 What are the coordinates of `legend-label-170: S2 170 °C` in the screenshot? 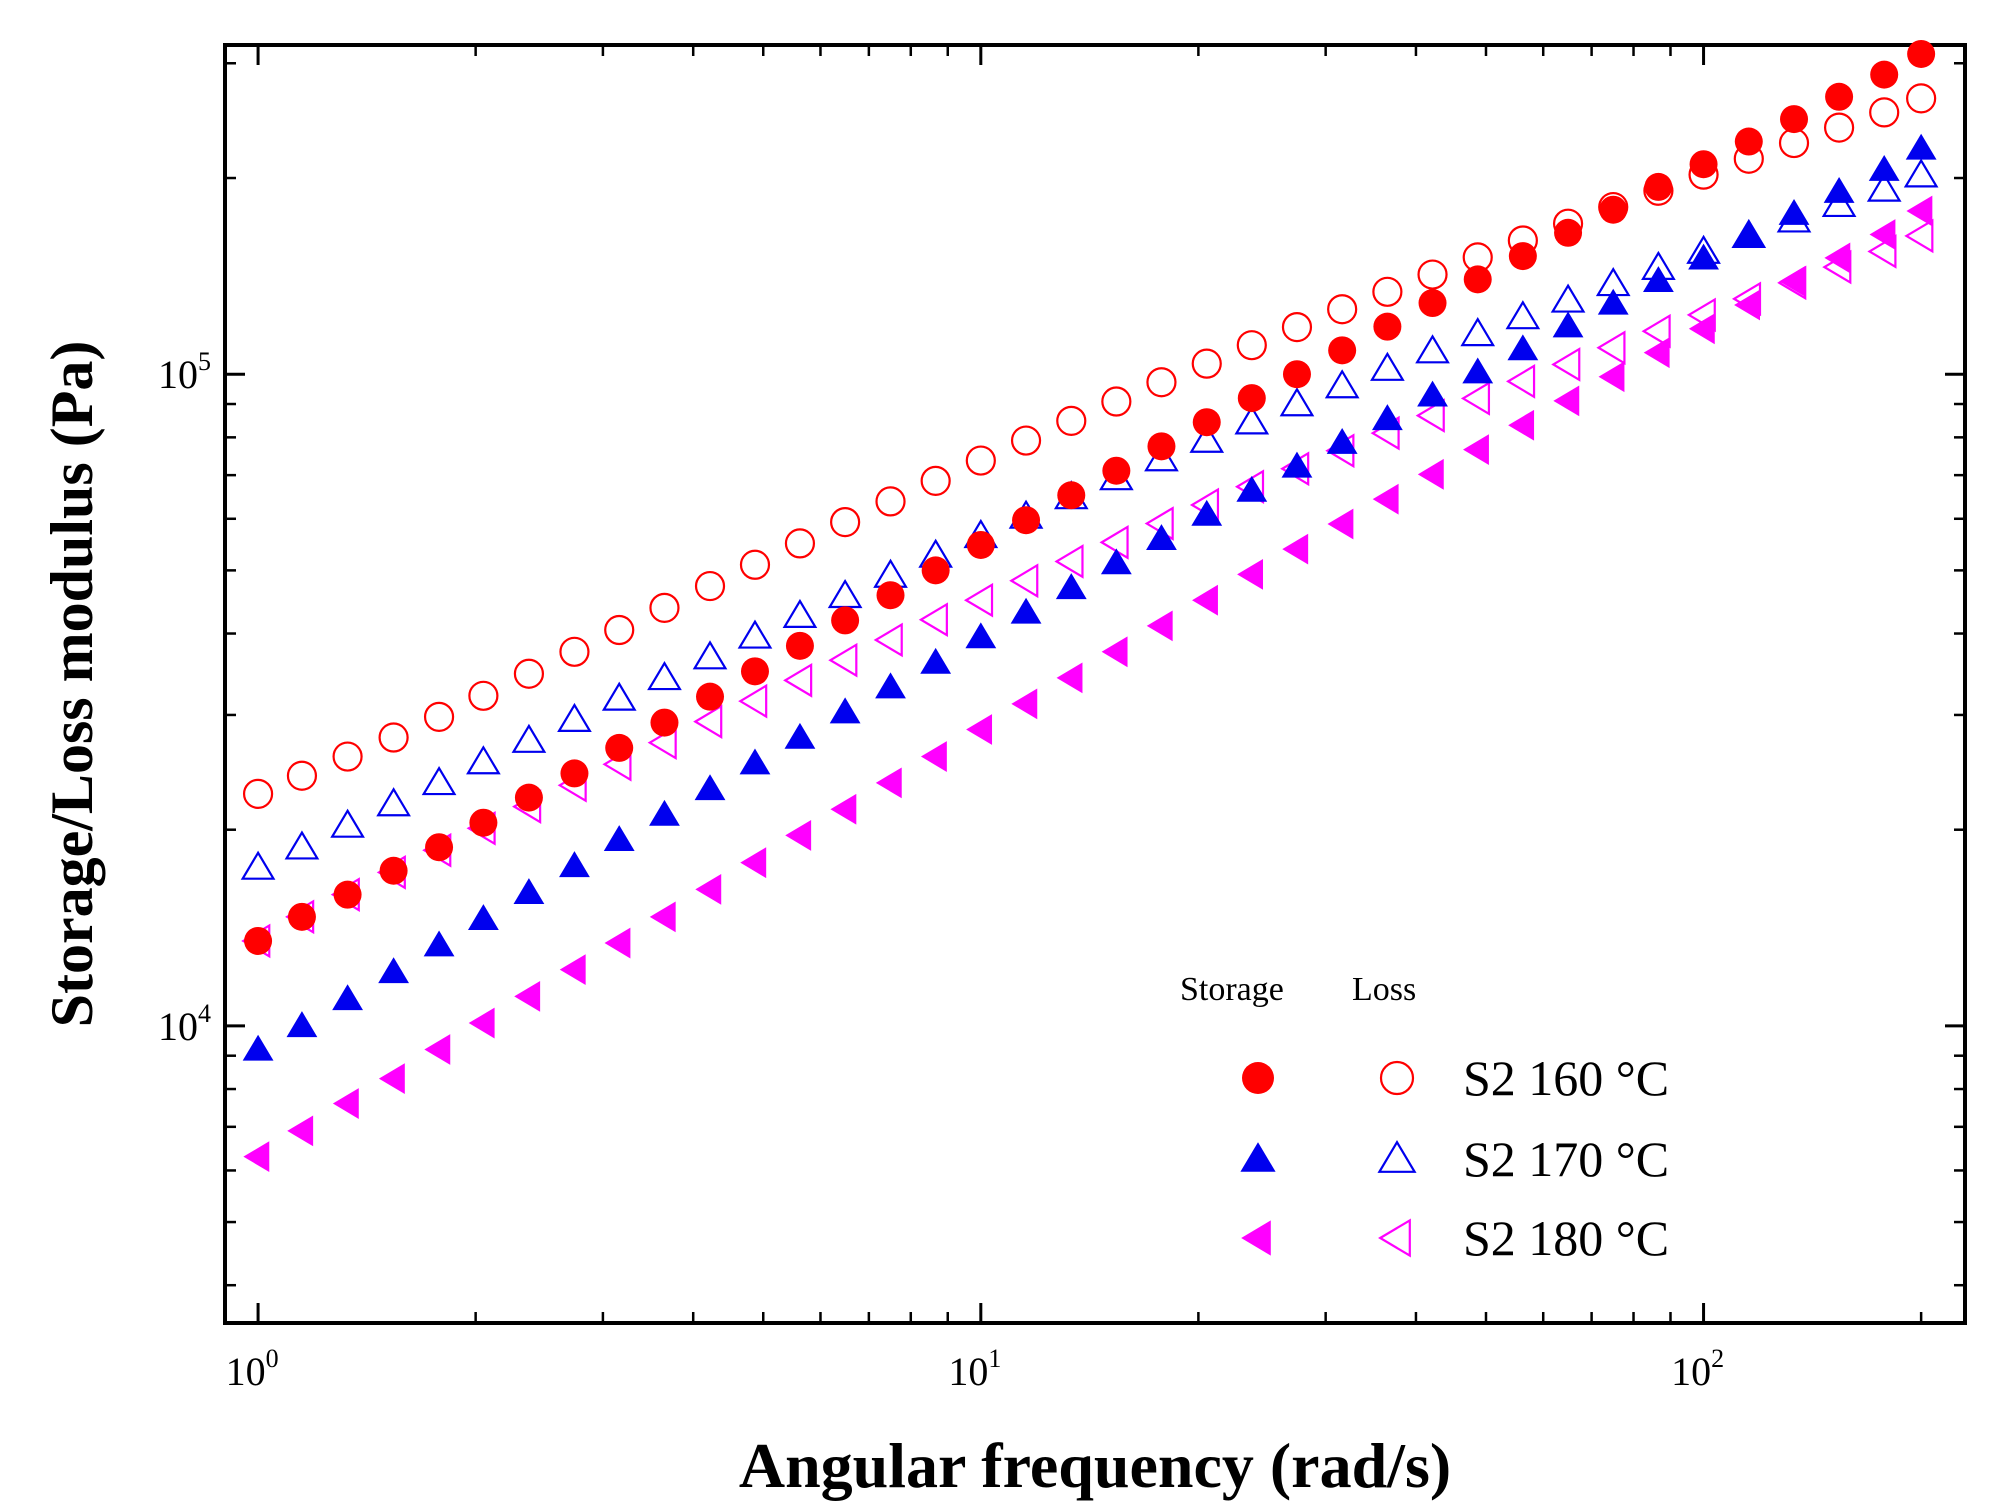 It's located at (1566, 1159).